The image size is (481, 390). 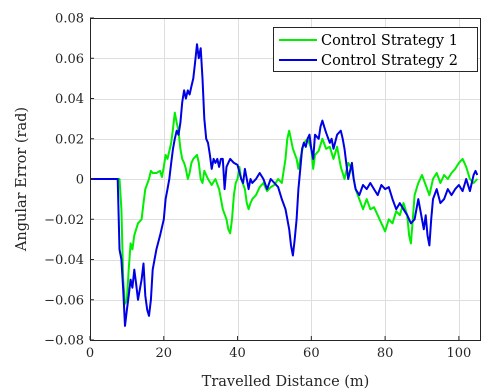 I want to click on y-tick-label: −0.06, so click(x=64, y=300).